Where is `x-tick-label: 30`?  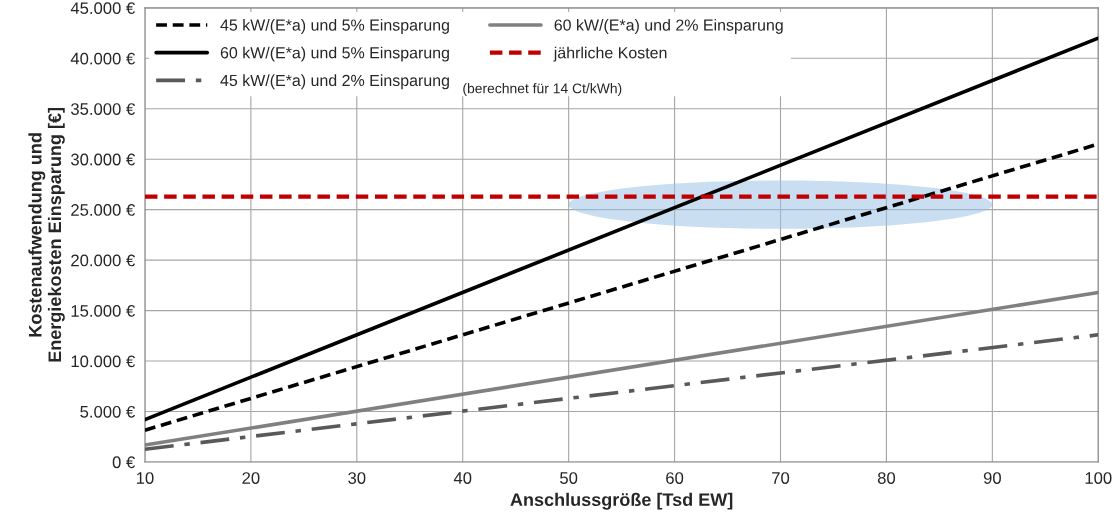
x-tick-label: 30 is located at coordinates (357, 478).